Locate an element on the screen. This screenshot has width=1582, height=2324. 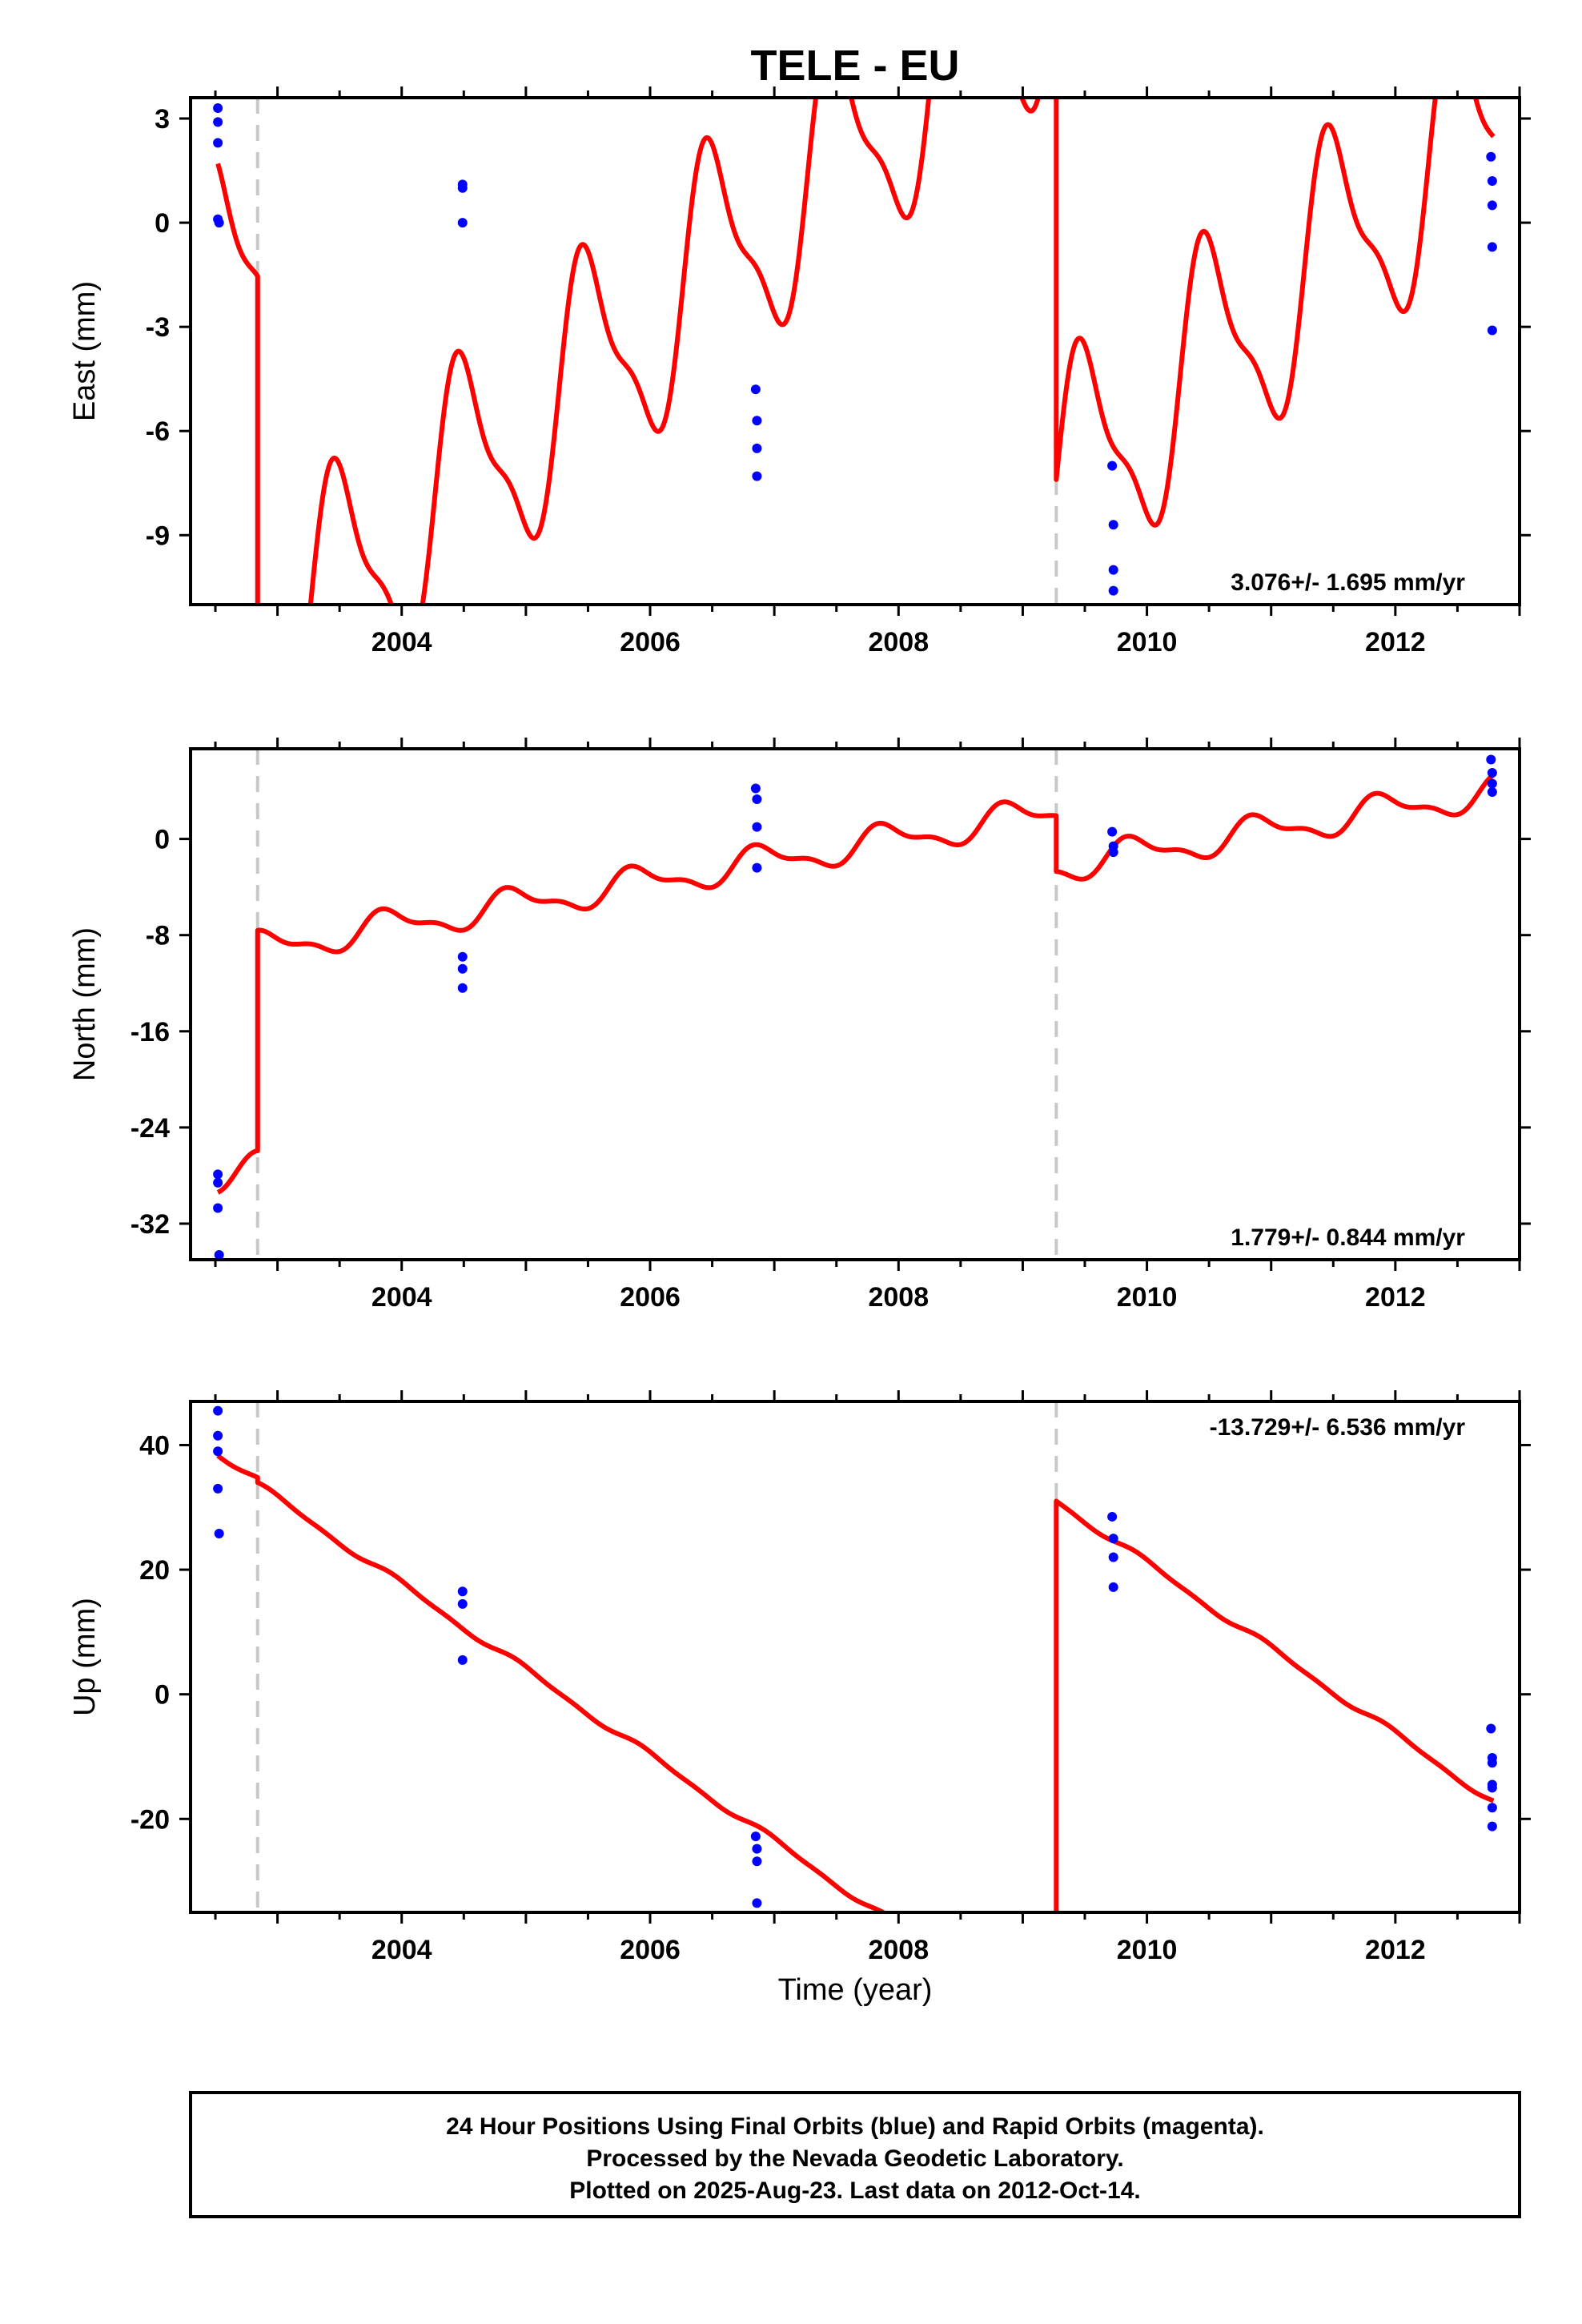
y-axis-label: Up (mm) is located at coordinates (85, 1657).